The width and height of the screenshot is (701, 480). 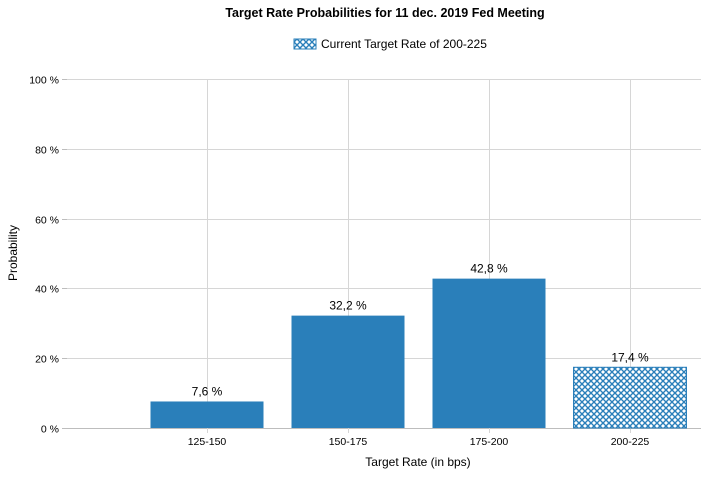 I want to click on y-axis-label: Probability, so click(x=13, y=253).